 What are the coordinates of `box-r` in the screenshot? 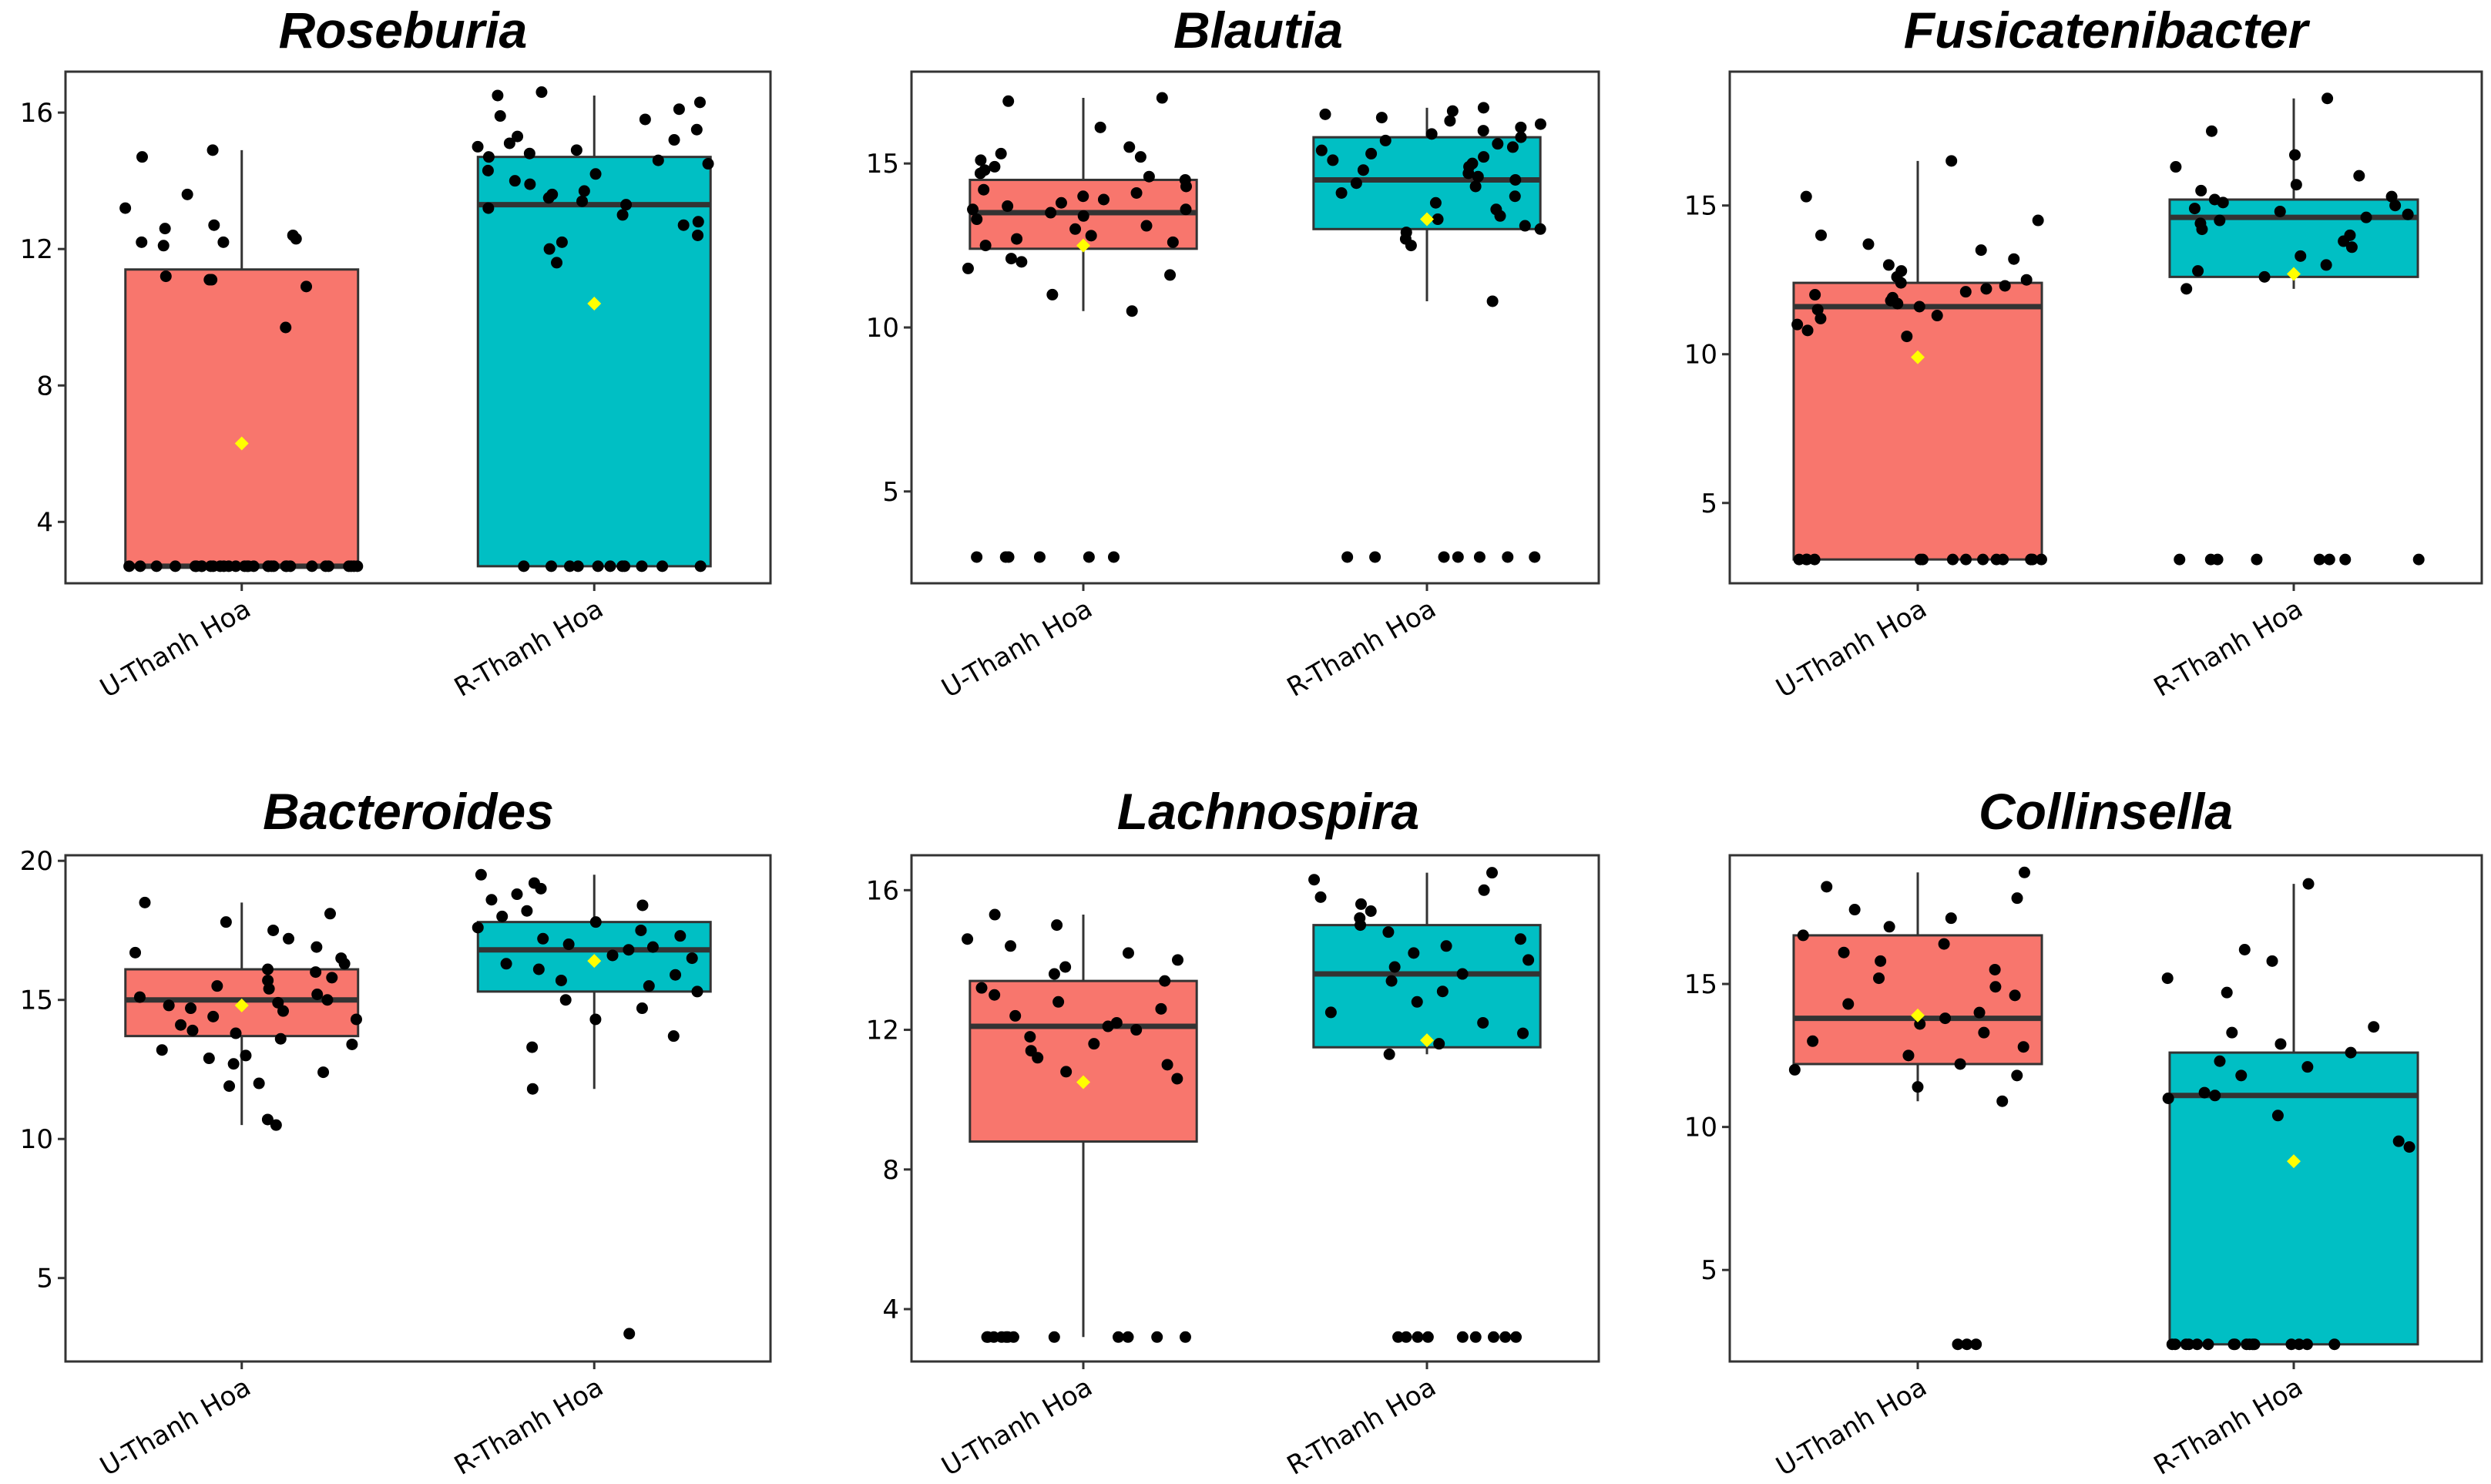 It's located at (2293, 238).